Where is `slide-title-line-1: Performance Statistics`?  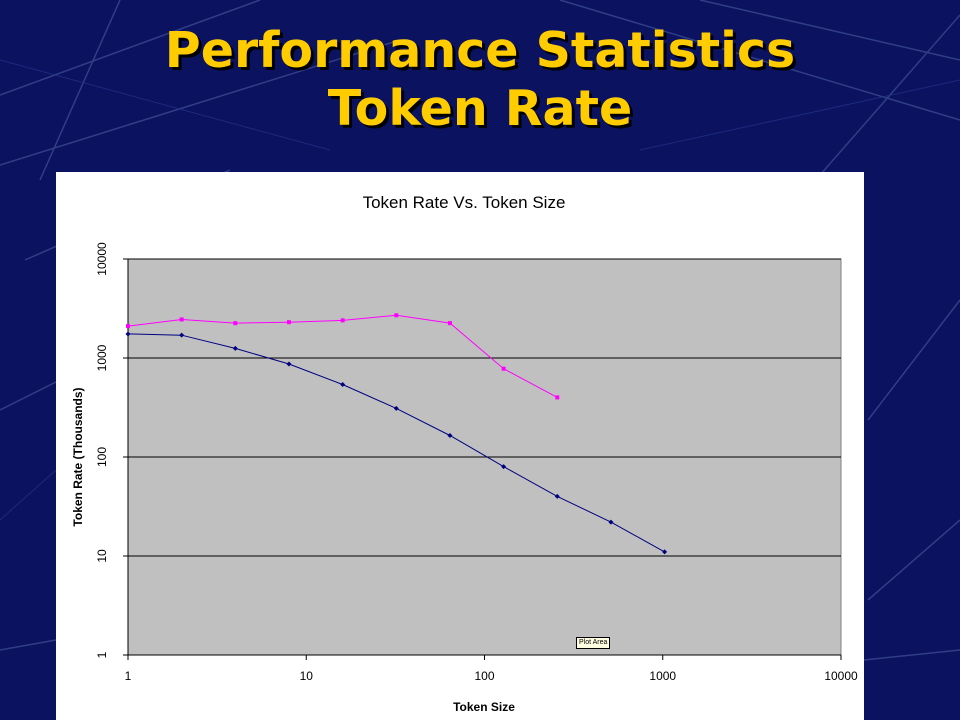
slide-title-line-1: Performance Statistics is located at coordinates (480, 50).